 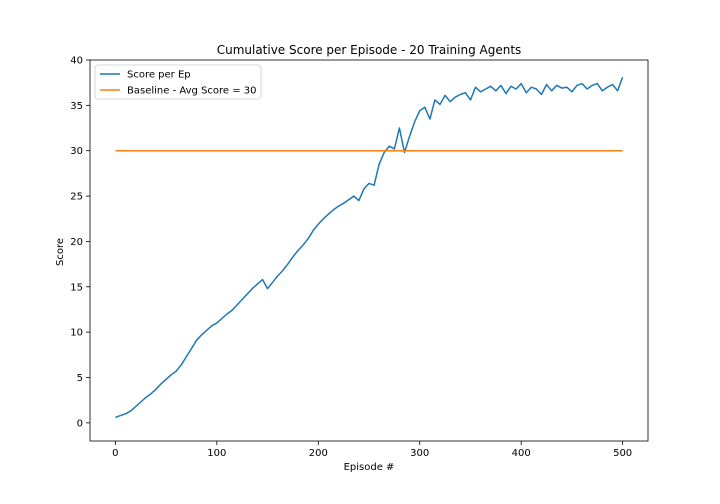 What do you see at coordinates (369, 467) in the screenshot?
I see `x-axis-label: Episode #` at bounding box center [369, 467].